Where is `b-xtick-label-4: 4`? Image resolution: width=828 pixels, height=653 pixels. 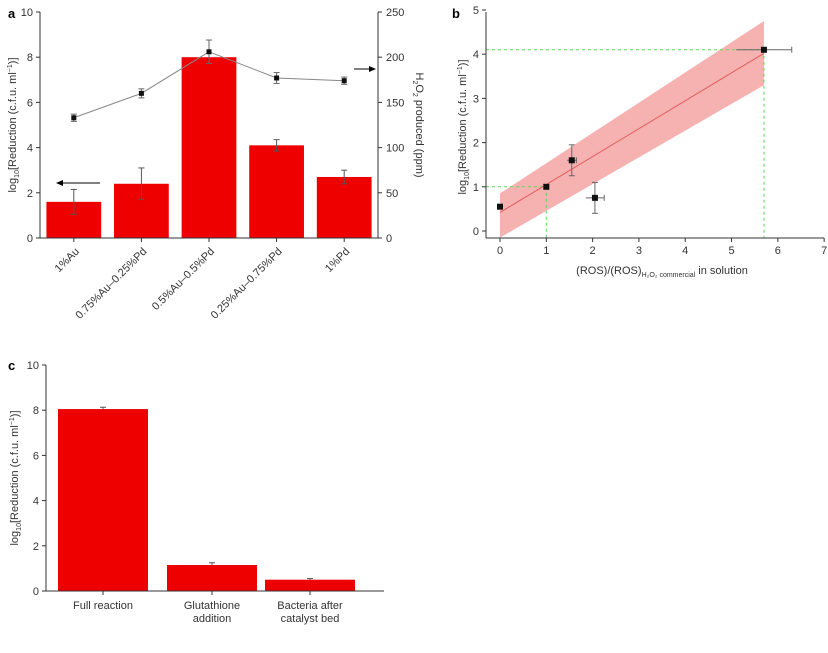
b-xtick-label-4: 4 is located at coordinates (685, 251).